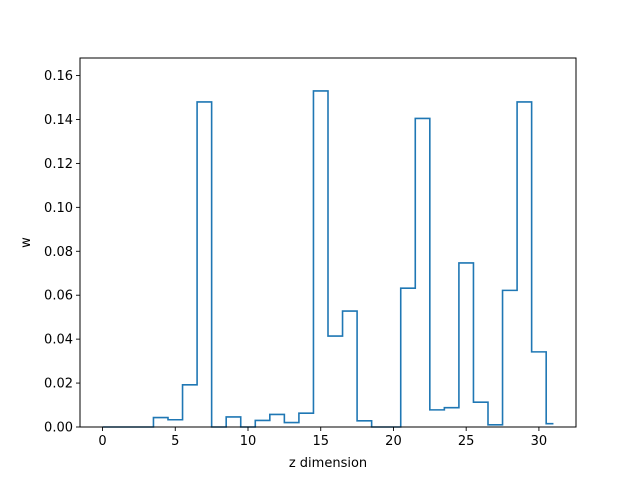 The image size is (640, 480). What do you see at coordinates (466, 441) in the screenshot?
I see `x-tick-label: 25` at bounding box center [466, 441].